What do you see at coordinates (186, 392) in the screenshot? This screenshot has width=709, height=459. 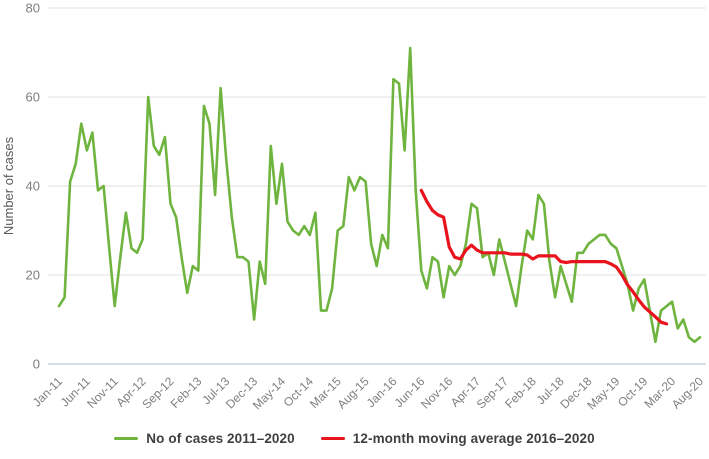 I see `x-tick-label: Feb-13` at bounding box center [186, 392].